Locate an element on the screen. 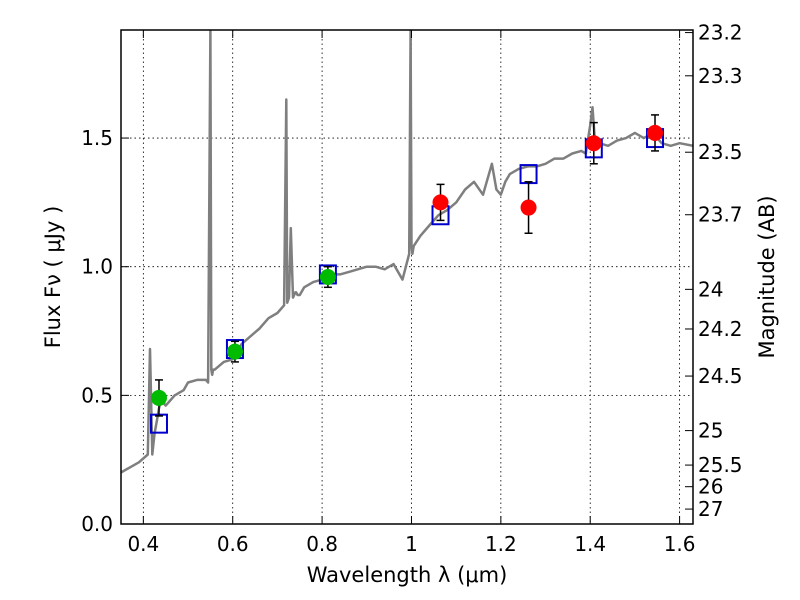 The image size is (800, 600). y-tick-label: 0.5 is located at coordinates (97, 395).